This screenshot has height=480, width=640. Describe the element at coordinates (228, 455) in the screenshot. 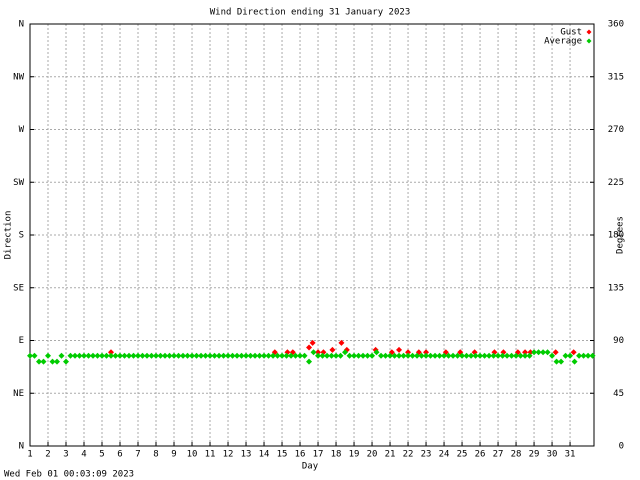

I see `x-tick-label: 12` at that location.